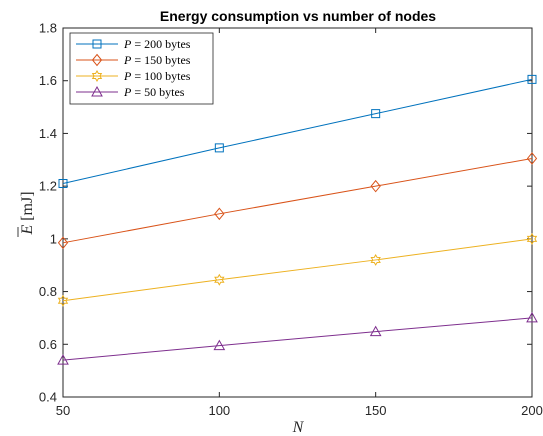  What do you see at coordinates (97, 76) in the screenshot?
I see `legend-marker-p-100-bytes` at bounding box center [97, 76].